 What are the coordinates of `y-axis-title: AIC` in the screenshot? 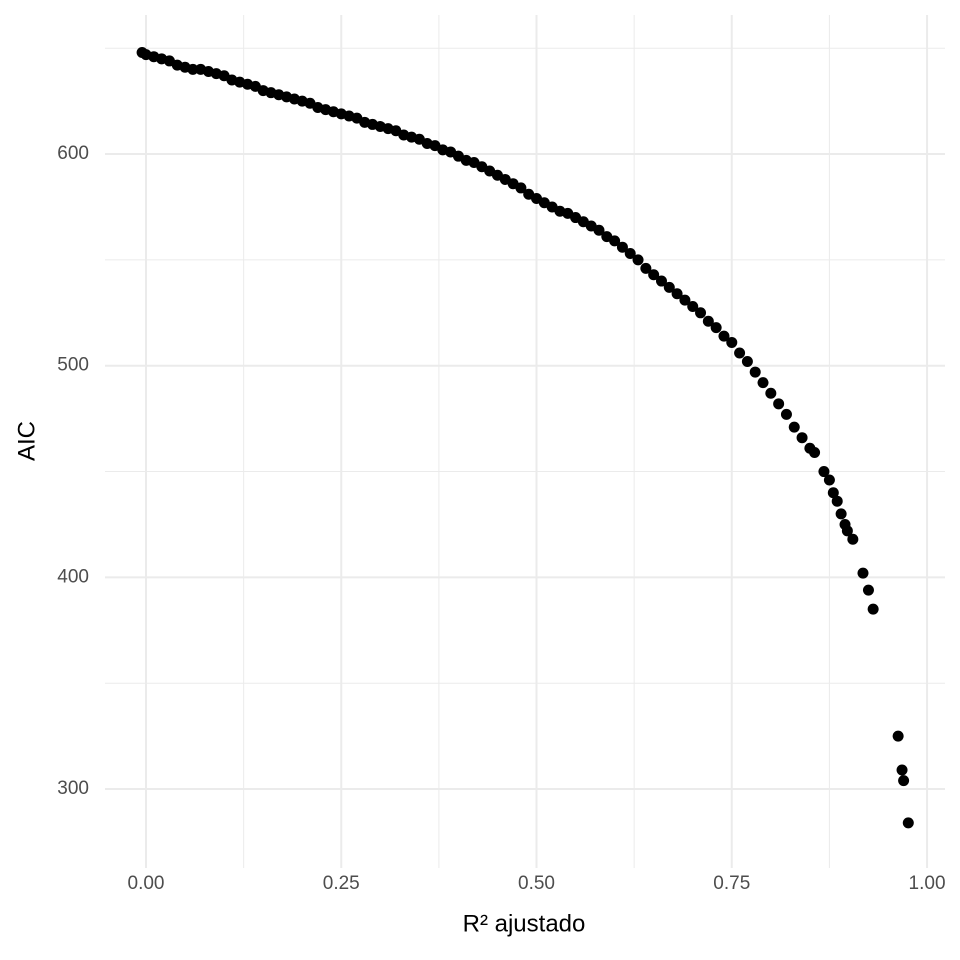 It's located at (26, 441).